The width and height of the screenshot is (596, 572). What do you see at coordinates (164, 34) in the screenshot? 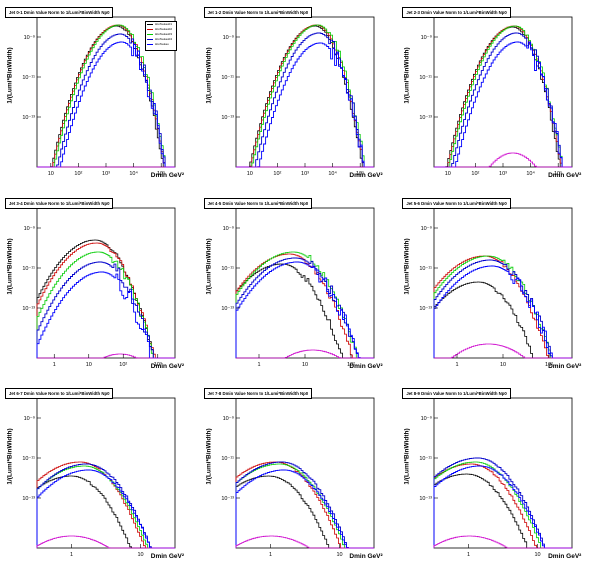
I see `legend-label: HtoTautau03` at bounding box center [164, 34].